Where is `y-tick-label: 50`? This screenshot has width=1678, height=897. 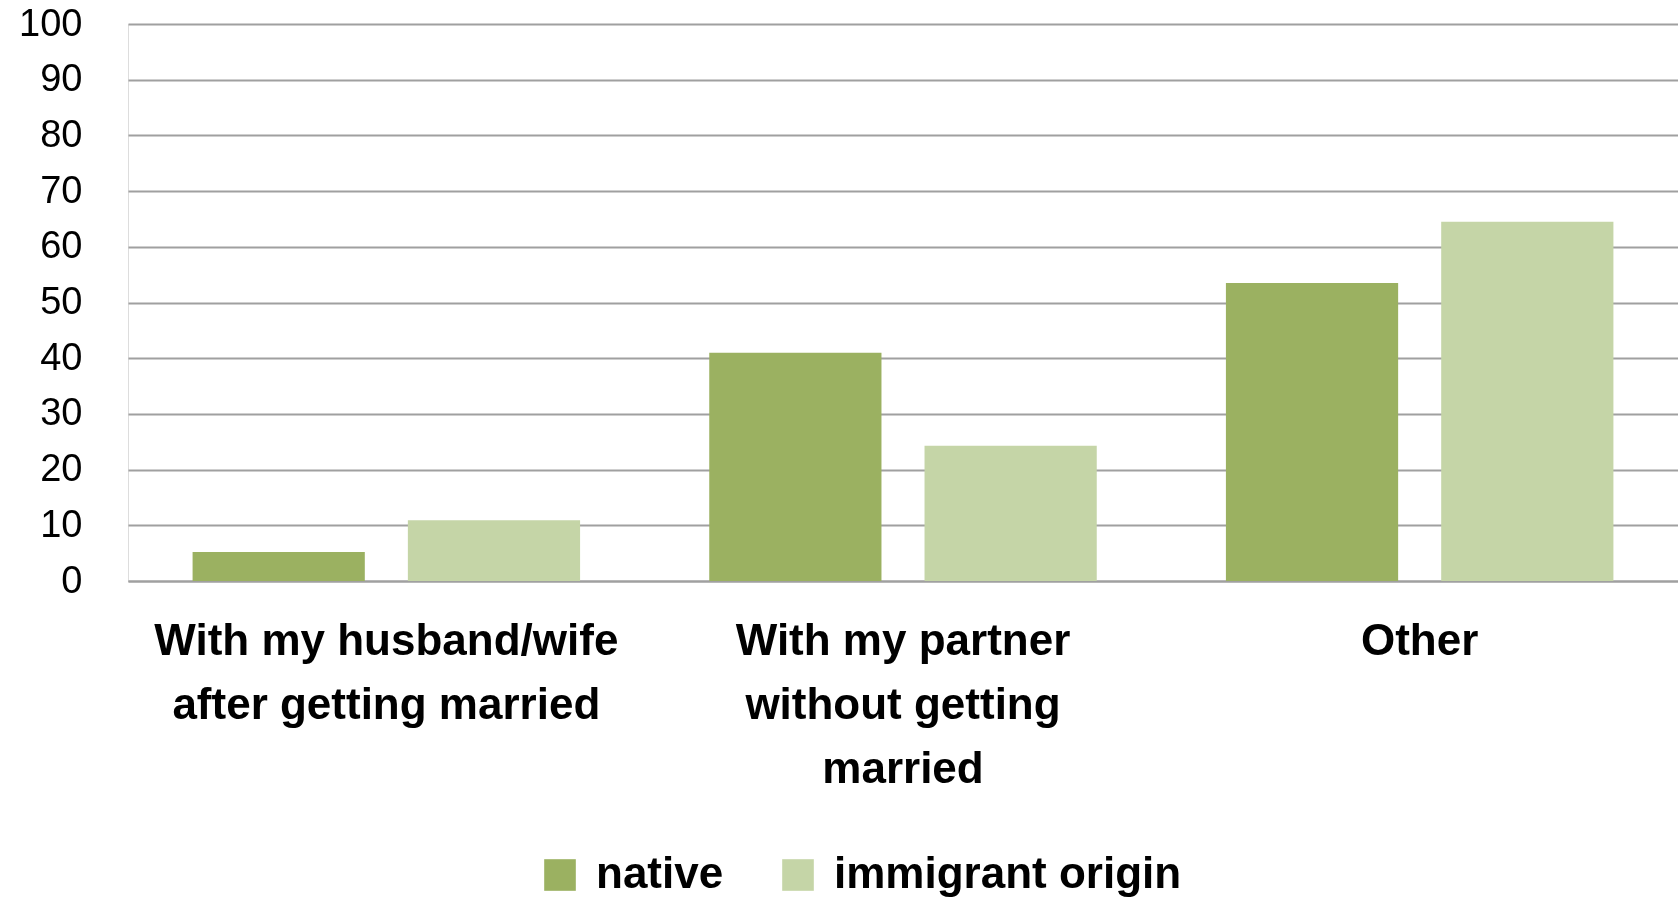 y-tick-label: 50 is located at coordinates (61, 301).